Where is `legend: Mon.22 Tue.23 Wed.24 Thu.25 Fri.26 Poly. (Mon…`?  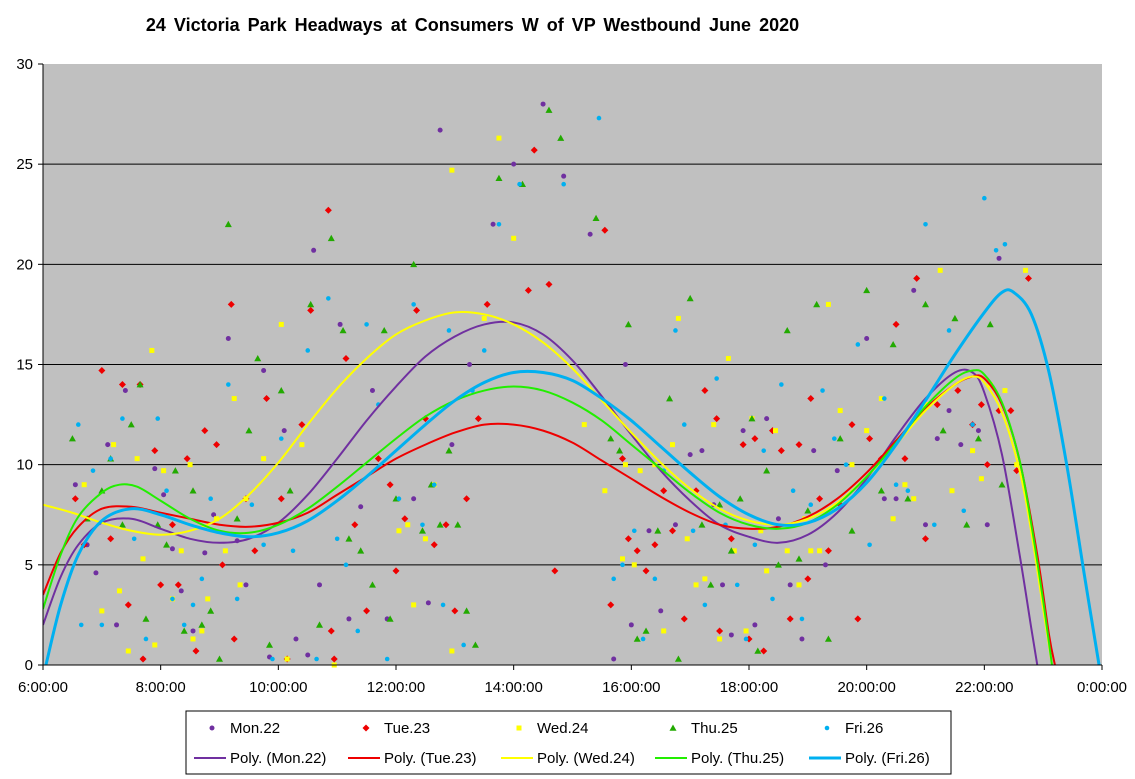 legend: Mon.22 Tue.23 Wed.24 Thu.25 Fri.26 Poly. (Mon… is located at coordinates (568, 742).